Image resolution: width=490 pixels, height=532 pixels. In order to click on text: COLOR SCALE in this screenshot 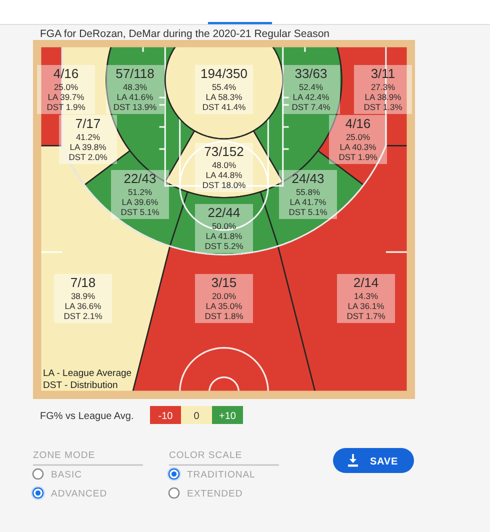, I will do `click(205, 455)`.